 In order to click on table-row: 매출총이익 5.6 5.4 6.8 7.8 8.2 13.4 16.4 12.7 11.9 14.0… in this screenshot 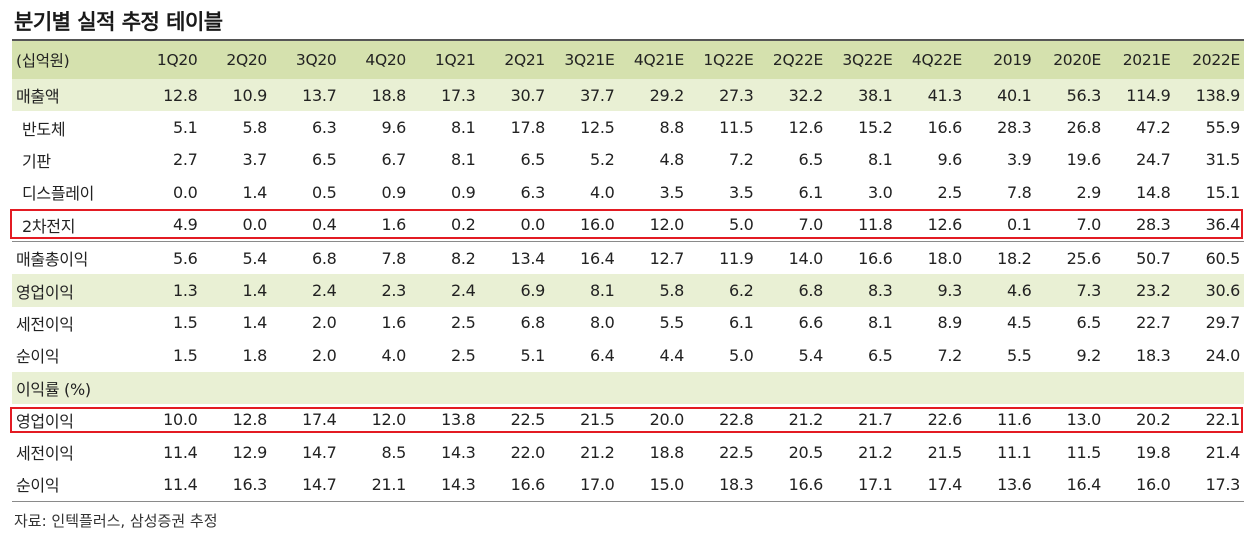, I will do `click(628, 257)`.